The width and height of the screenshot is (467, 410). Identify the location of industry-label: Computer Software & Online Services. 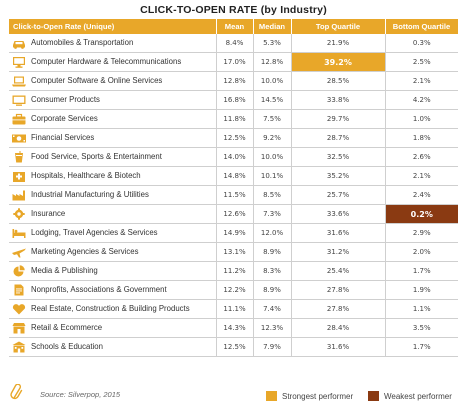
(97, 81).